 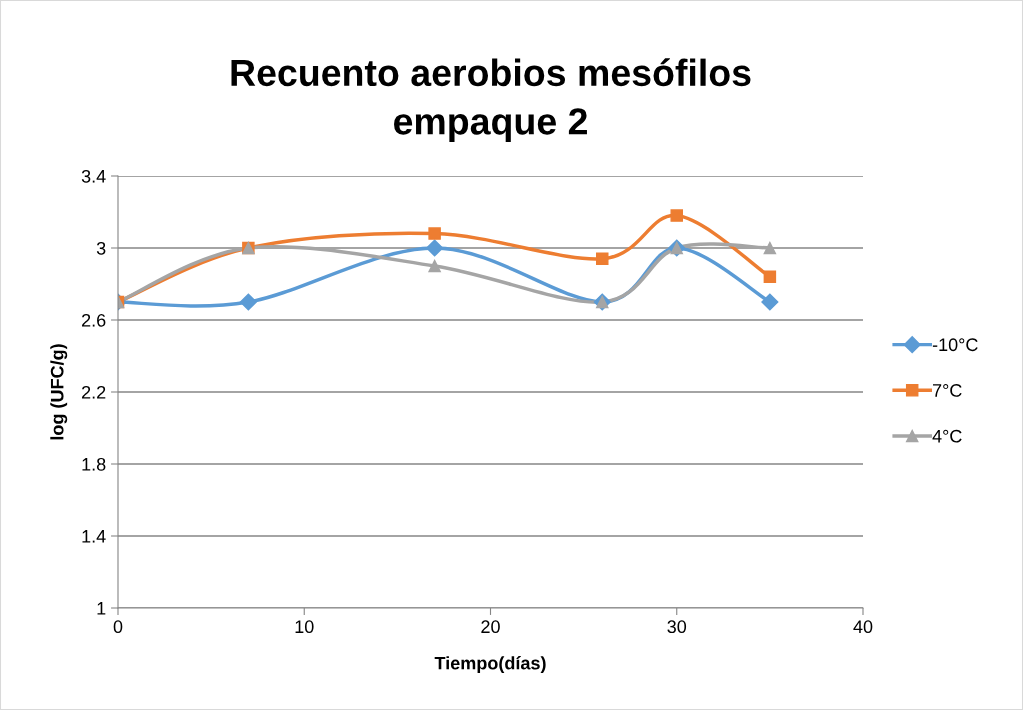 I want to click on x-tick-label: 0, so click(x=118, y=627).